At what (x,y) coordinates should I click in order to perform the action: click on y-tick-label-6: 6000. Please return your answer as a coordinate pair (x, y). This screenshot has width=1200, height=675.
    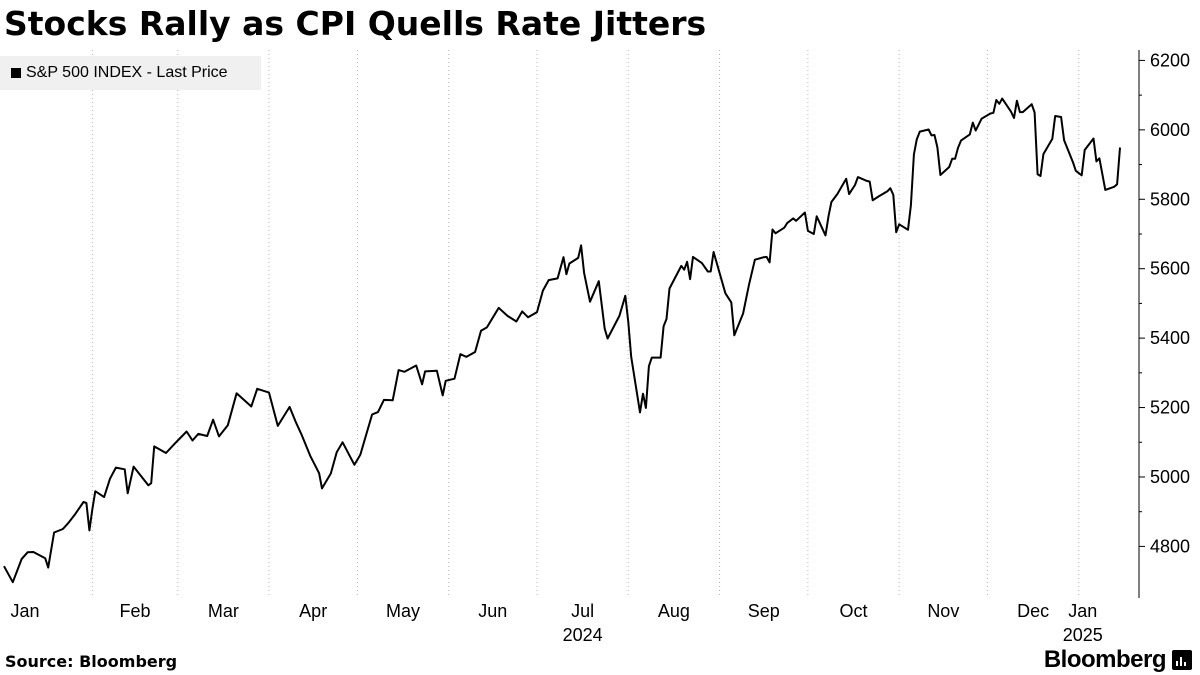
    Looking at the image, I should click on (1170, 130).